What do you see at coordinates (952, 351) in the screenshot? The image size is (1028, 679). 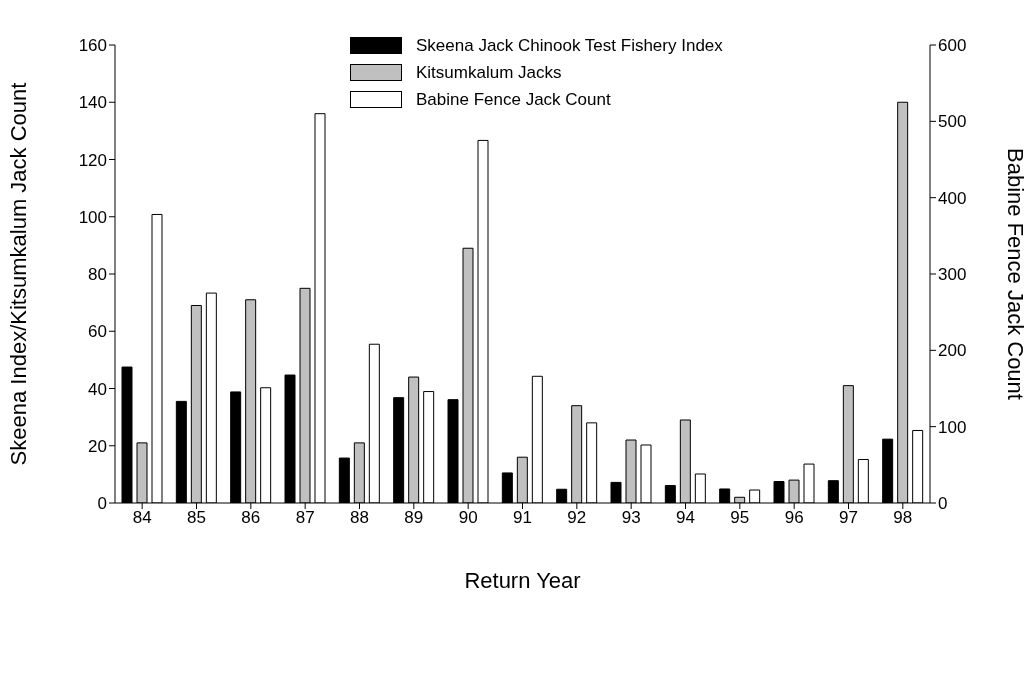 I see `y2-tick-label: 200` at bounding box center [952, 351].